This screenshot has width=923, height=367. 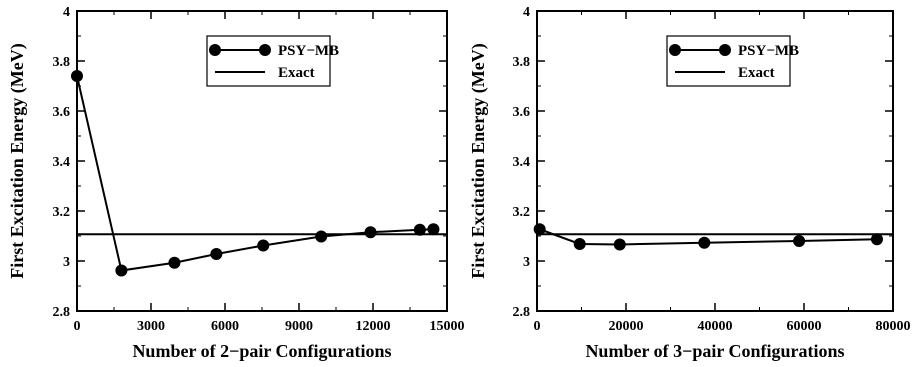 What do you see at coordinates (151, 326) in the screenshot?
I see `x-tick-label: 3000` at bounding box center [151, 326].